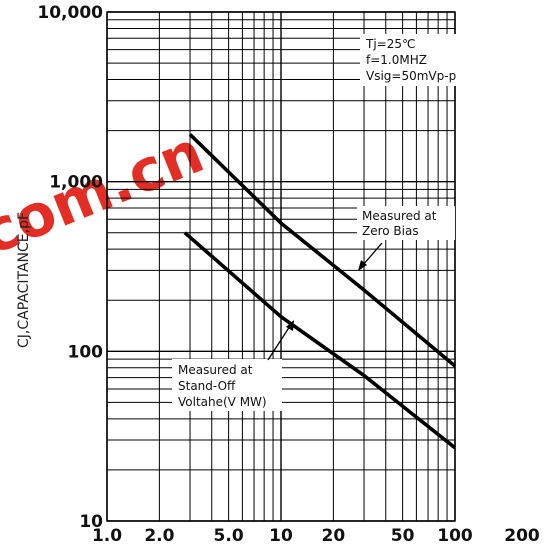 Image resolution: width=546 pixels, height=544 pixels. Describe the element at coordinates (362, 265) in the screenshot. I see `zero-bias-arrowhead` at that location.